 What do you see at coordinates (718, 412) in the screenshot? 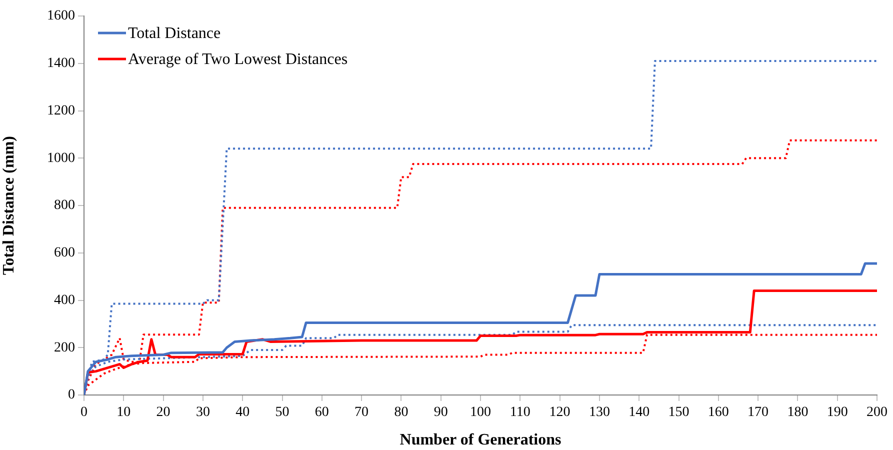
I see `x-tick-label: 160` at bounding box center [718, 412].